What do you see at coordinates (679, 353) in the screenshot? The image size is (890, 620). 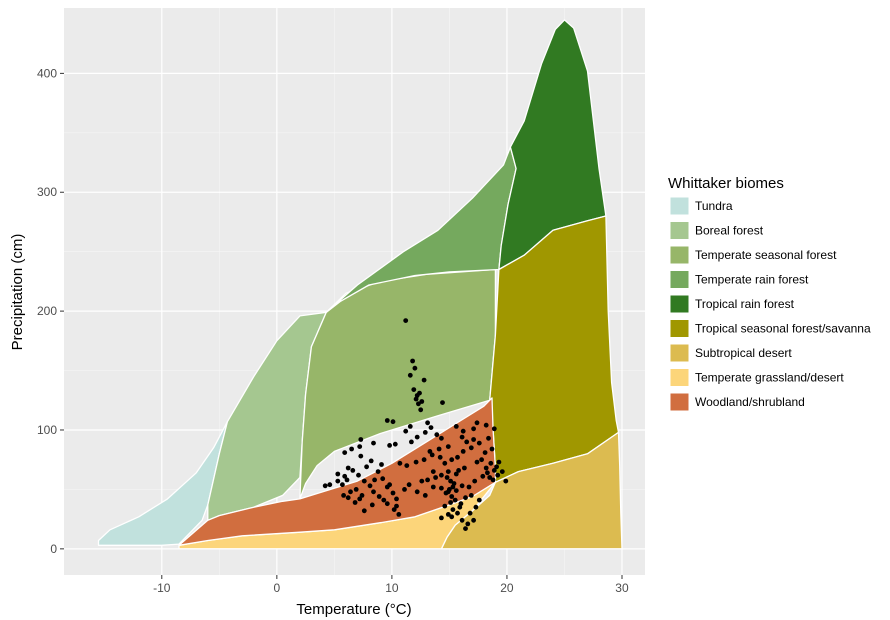 I see `legend-key-subtropical-desert` at bounding box center [679, 353].